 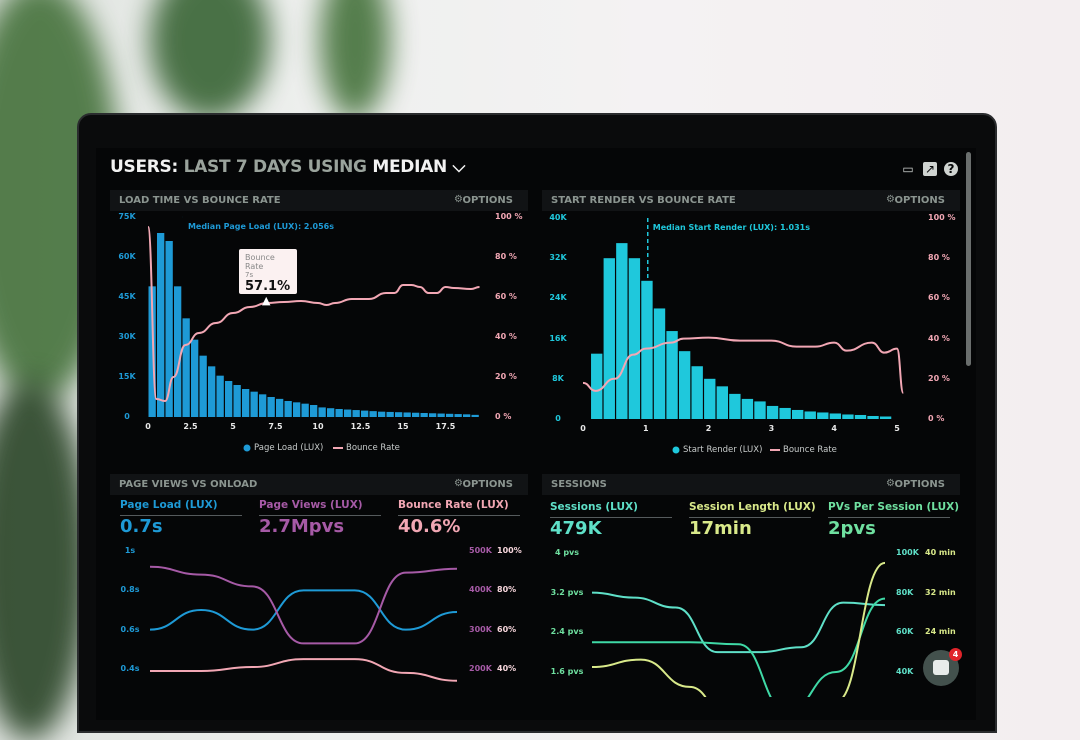 What do you see at coordinates (834, 428) in the screenshot?
I see `x-tick: 4` at bounding box center [834, 428].